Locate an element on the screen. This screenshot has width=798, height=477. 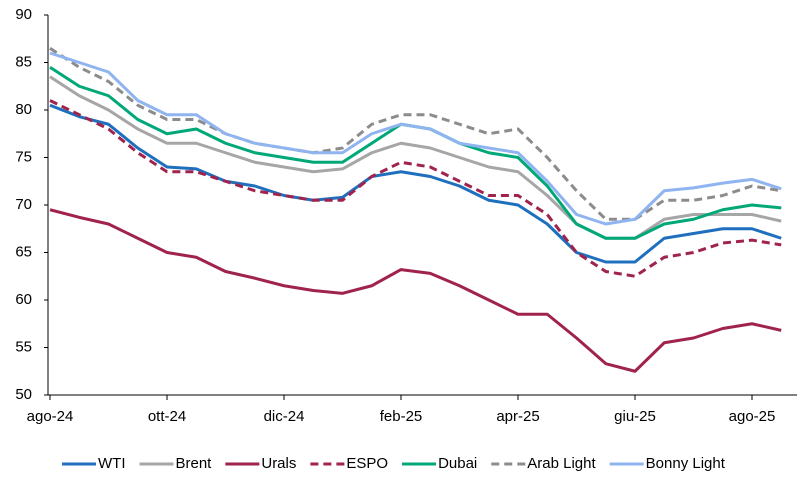
legend-label: Arab Light is located at coordinates (561, 463).